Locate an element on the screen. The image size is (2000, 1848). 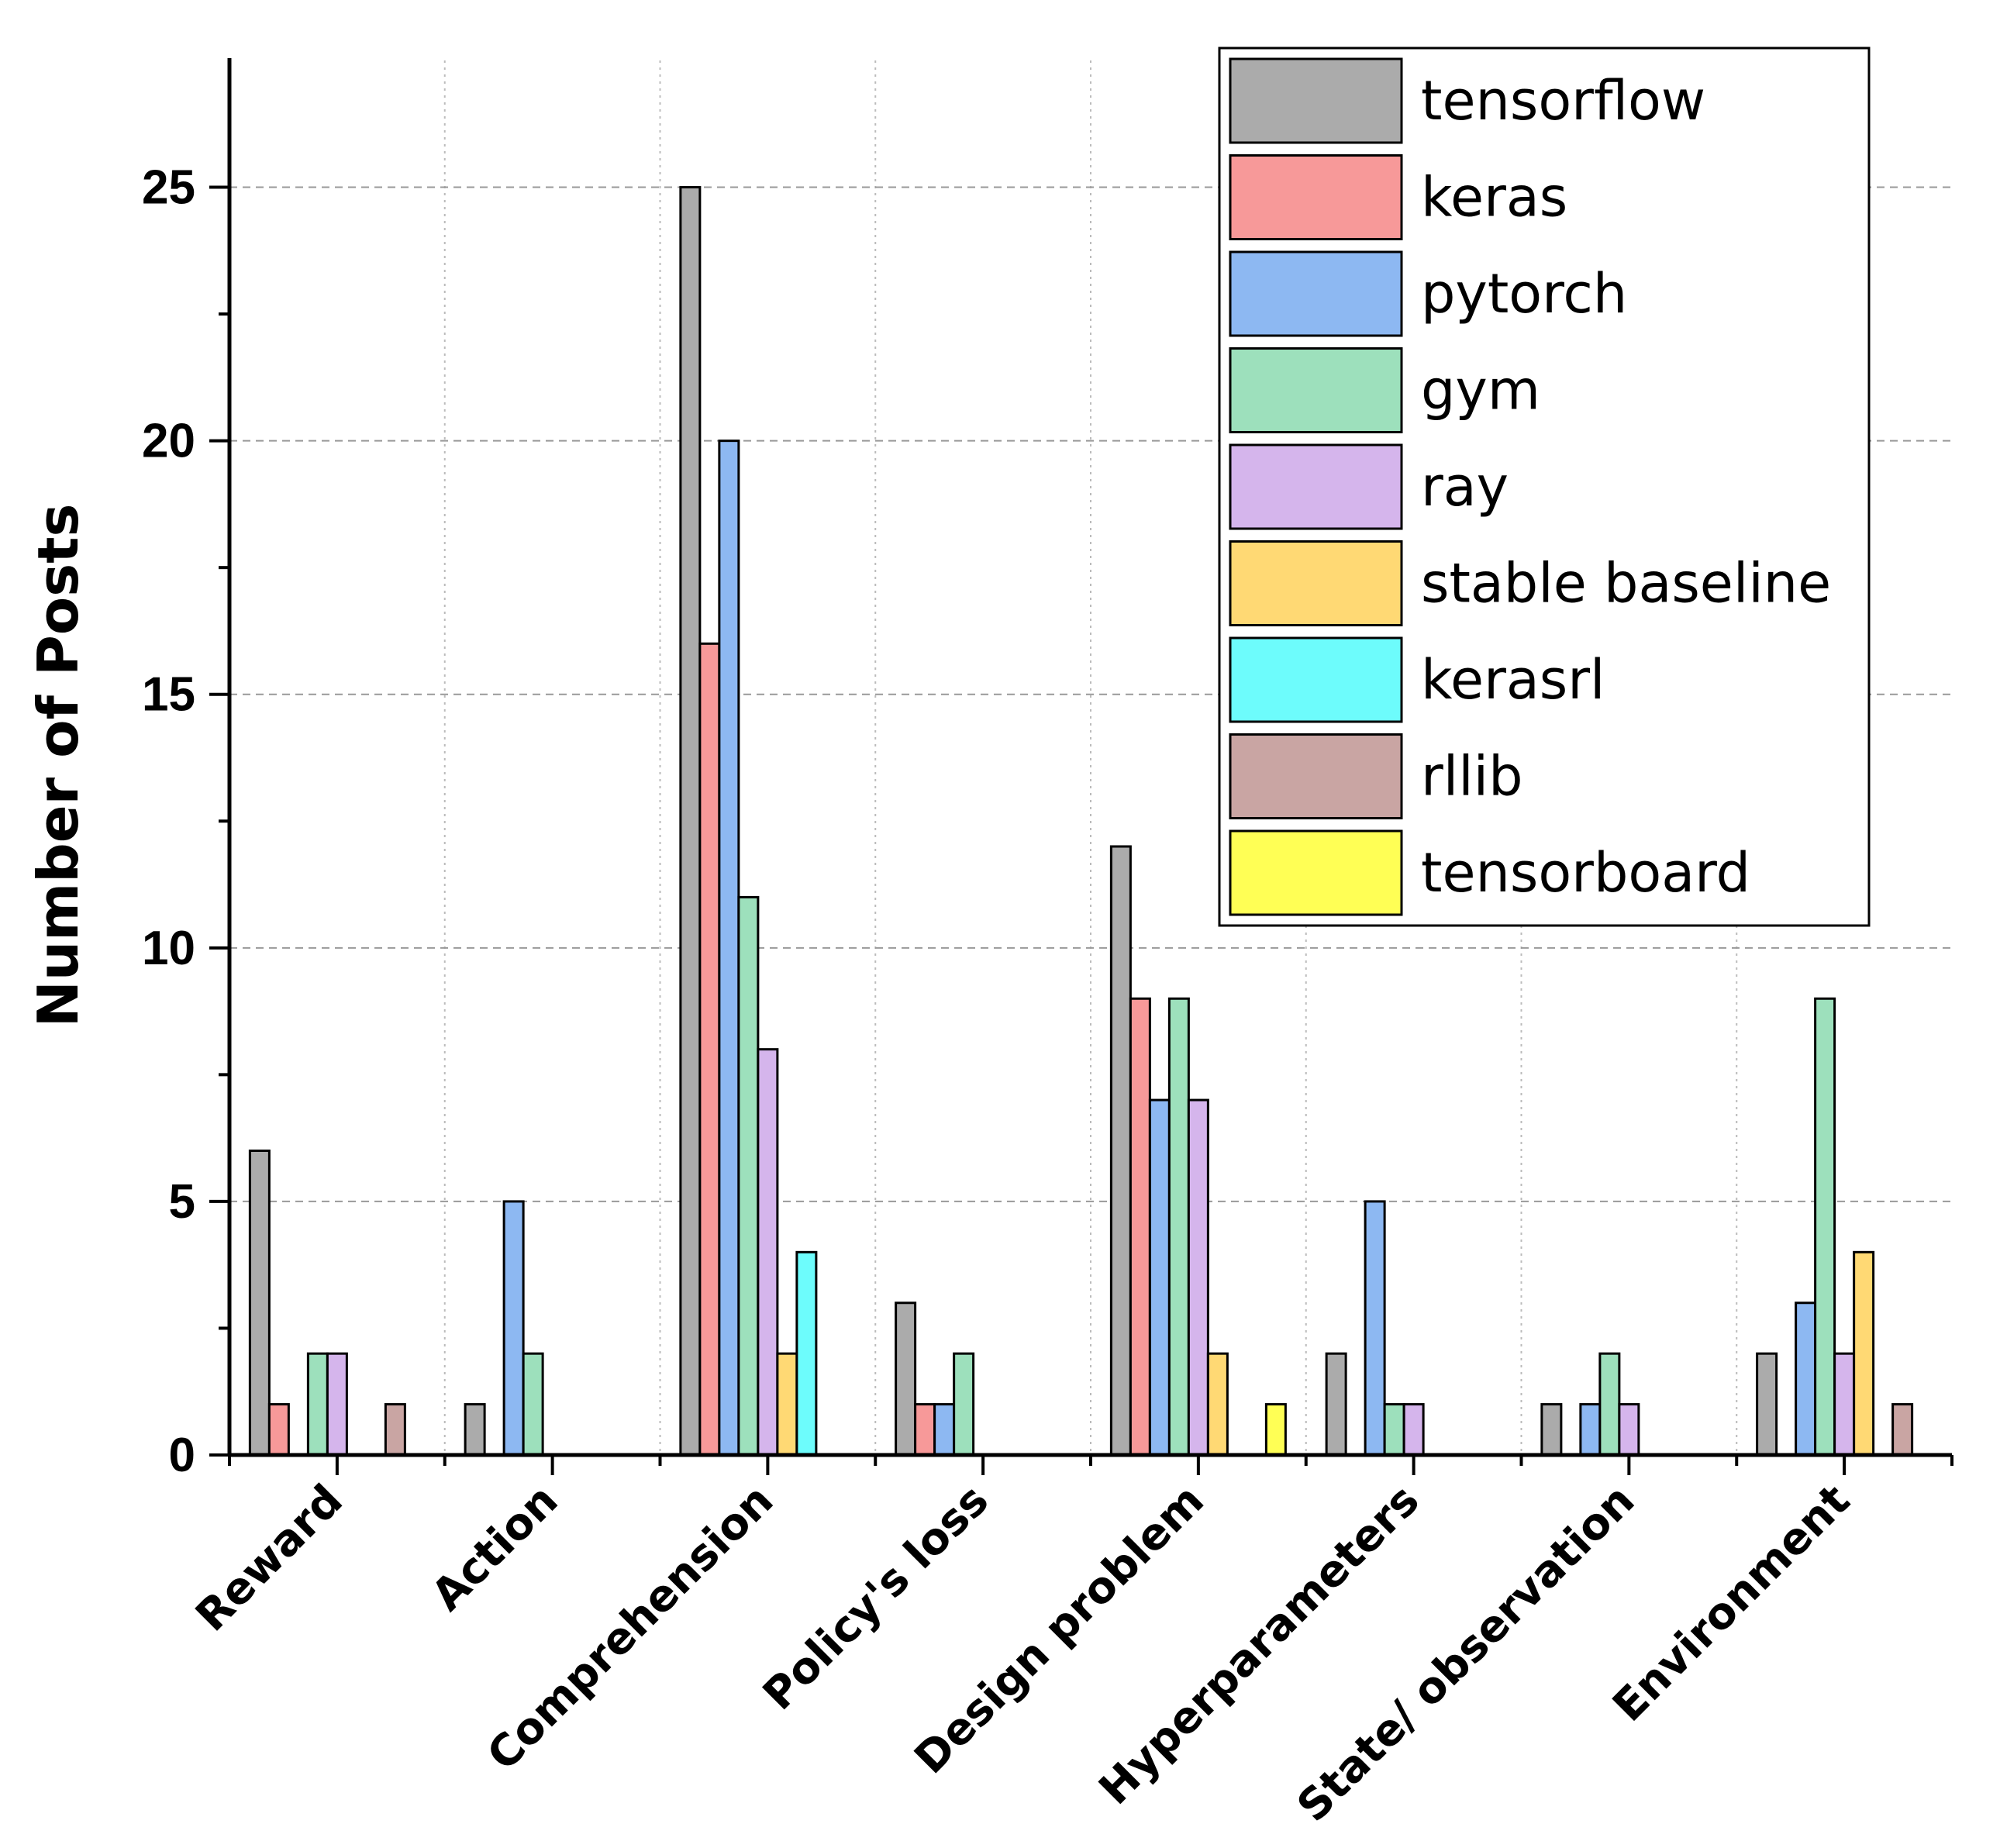
y-tick-label: 0 is located at coordinates (182, 1456).